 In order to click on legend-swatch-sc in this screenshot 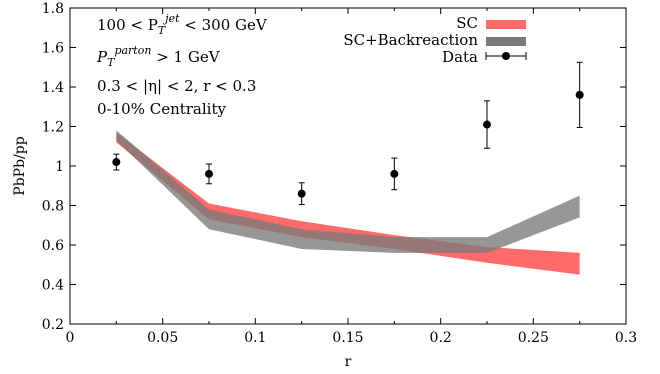, I will do `click(506, 24)`.